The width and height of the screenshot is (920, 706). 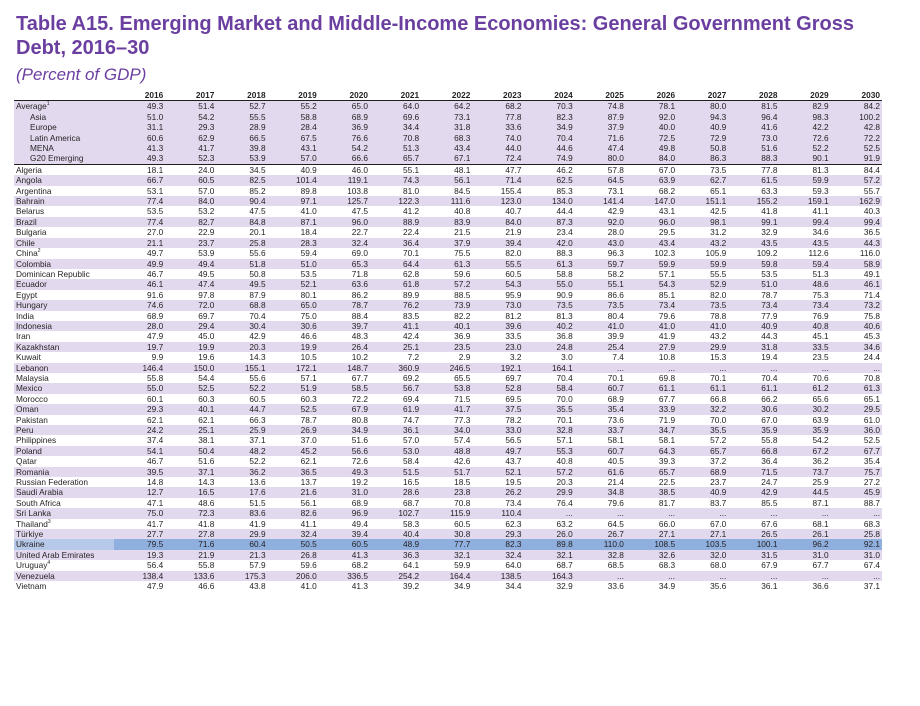 What do you see at coordinates (564, 398) in the screenshot?
I see `value-cell: 70.0` at bounding box center [564, 398].